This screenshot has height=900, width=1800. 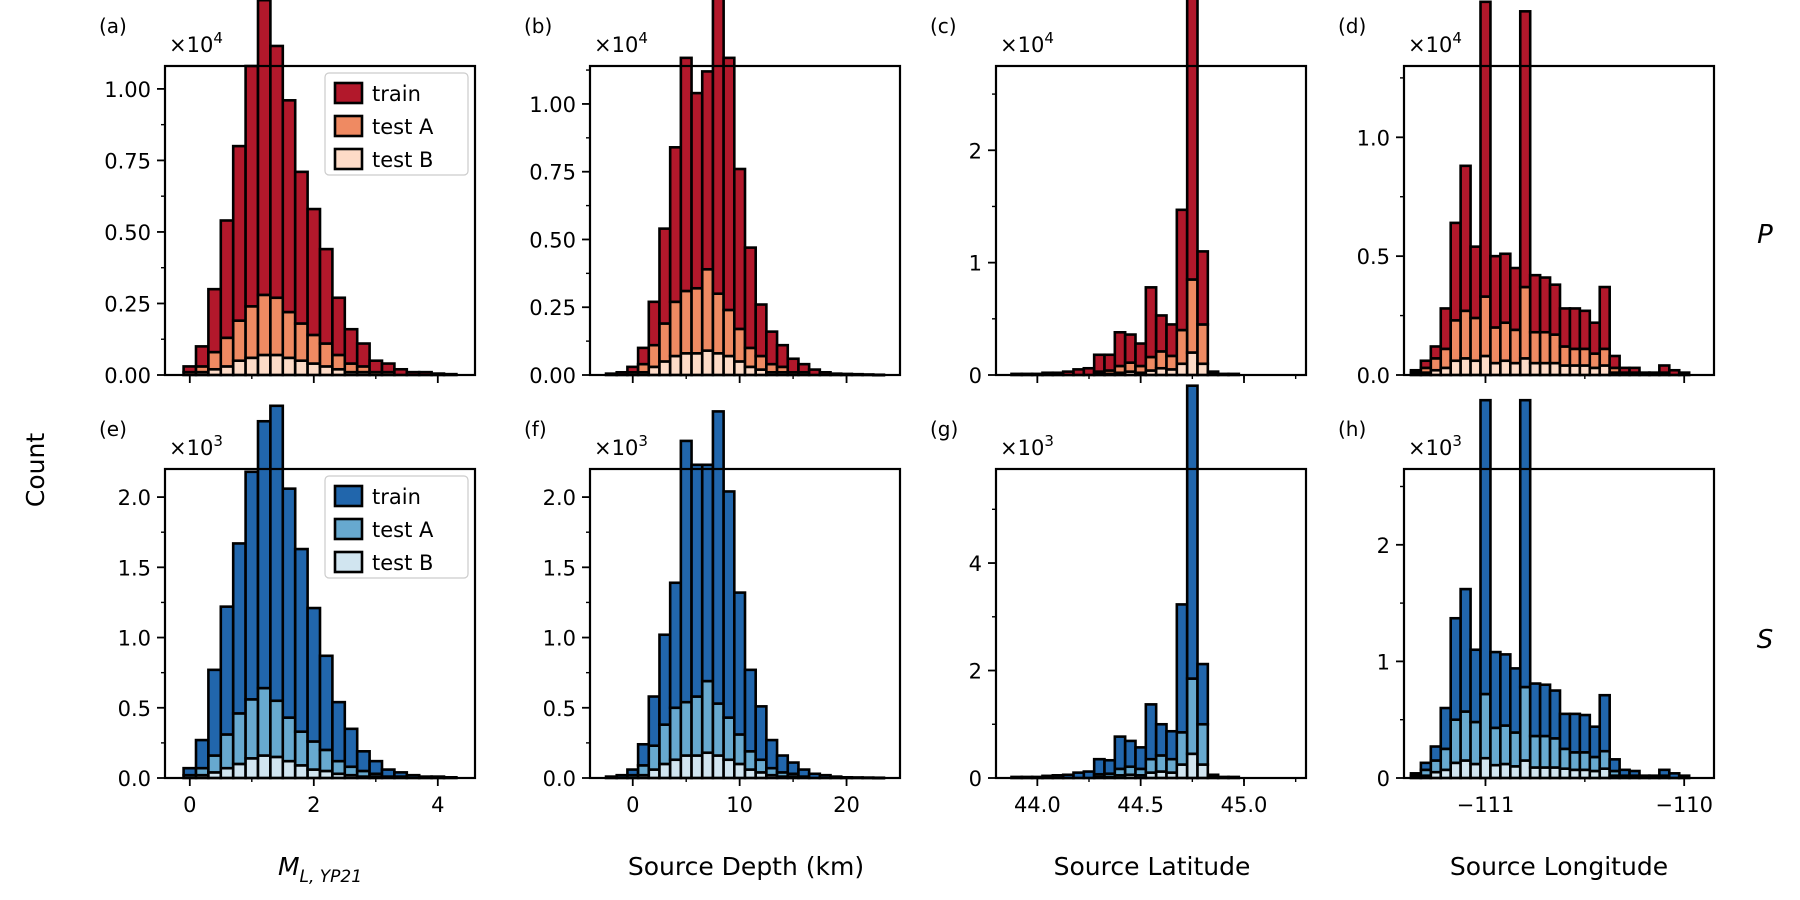 What do you see at coordinates (127, 376) in the screenshot?
I see `y-tick-label: 0.00` at bounding box center [127, 376].